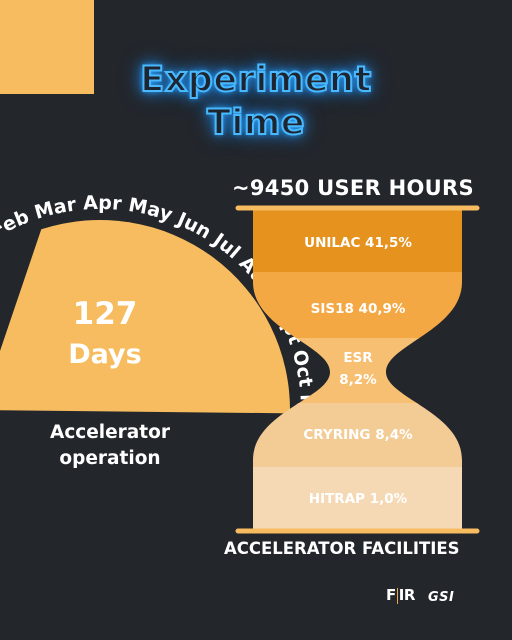 The width and height of the screenshot is (512, 640). Describe the element at coordinates (110, 446) in the screenshot. I see `accelerator-operation-caption: Accelerator operation` at that location.